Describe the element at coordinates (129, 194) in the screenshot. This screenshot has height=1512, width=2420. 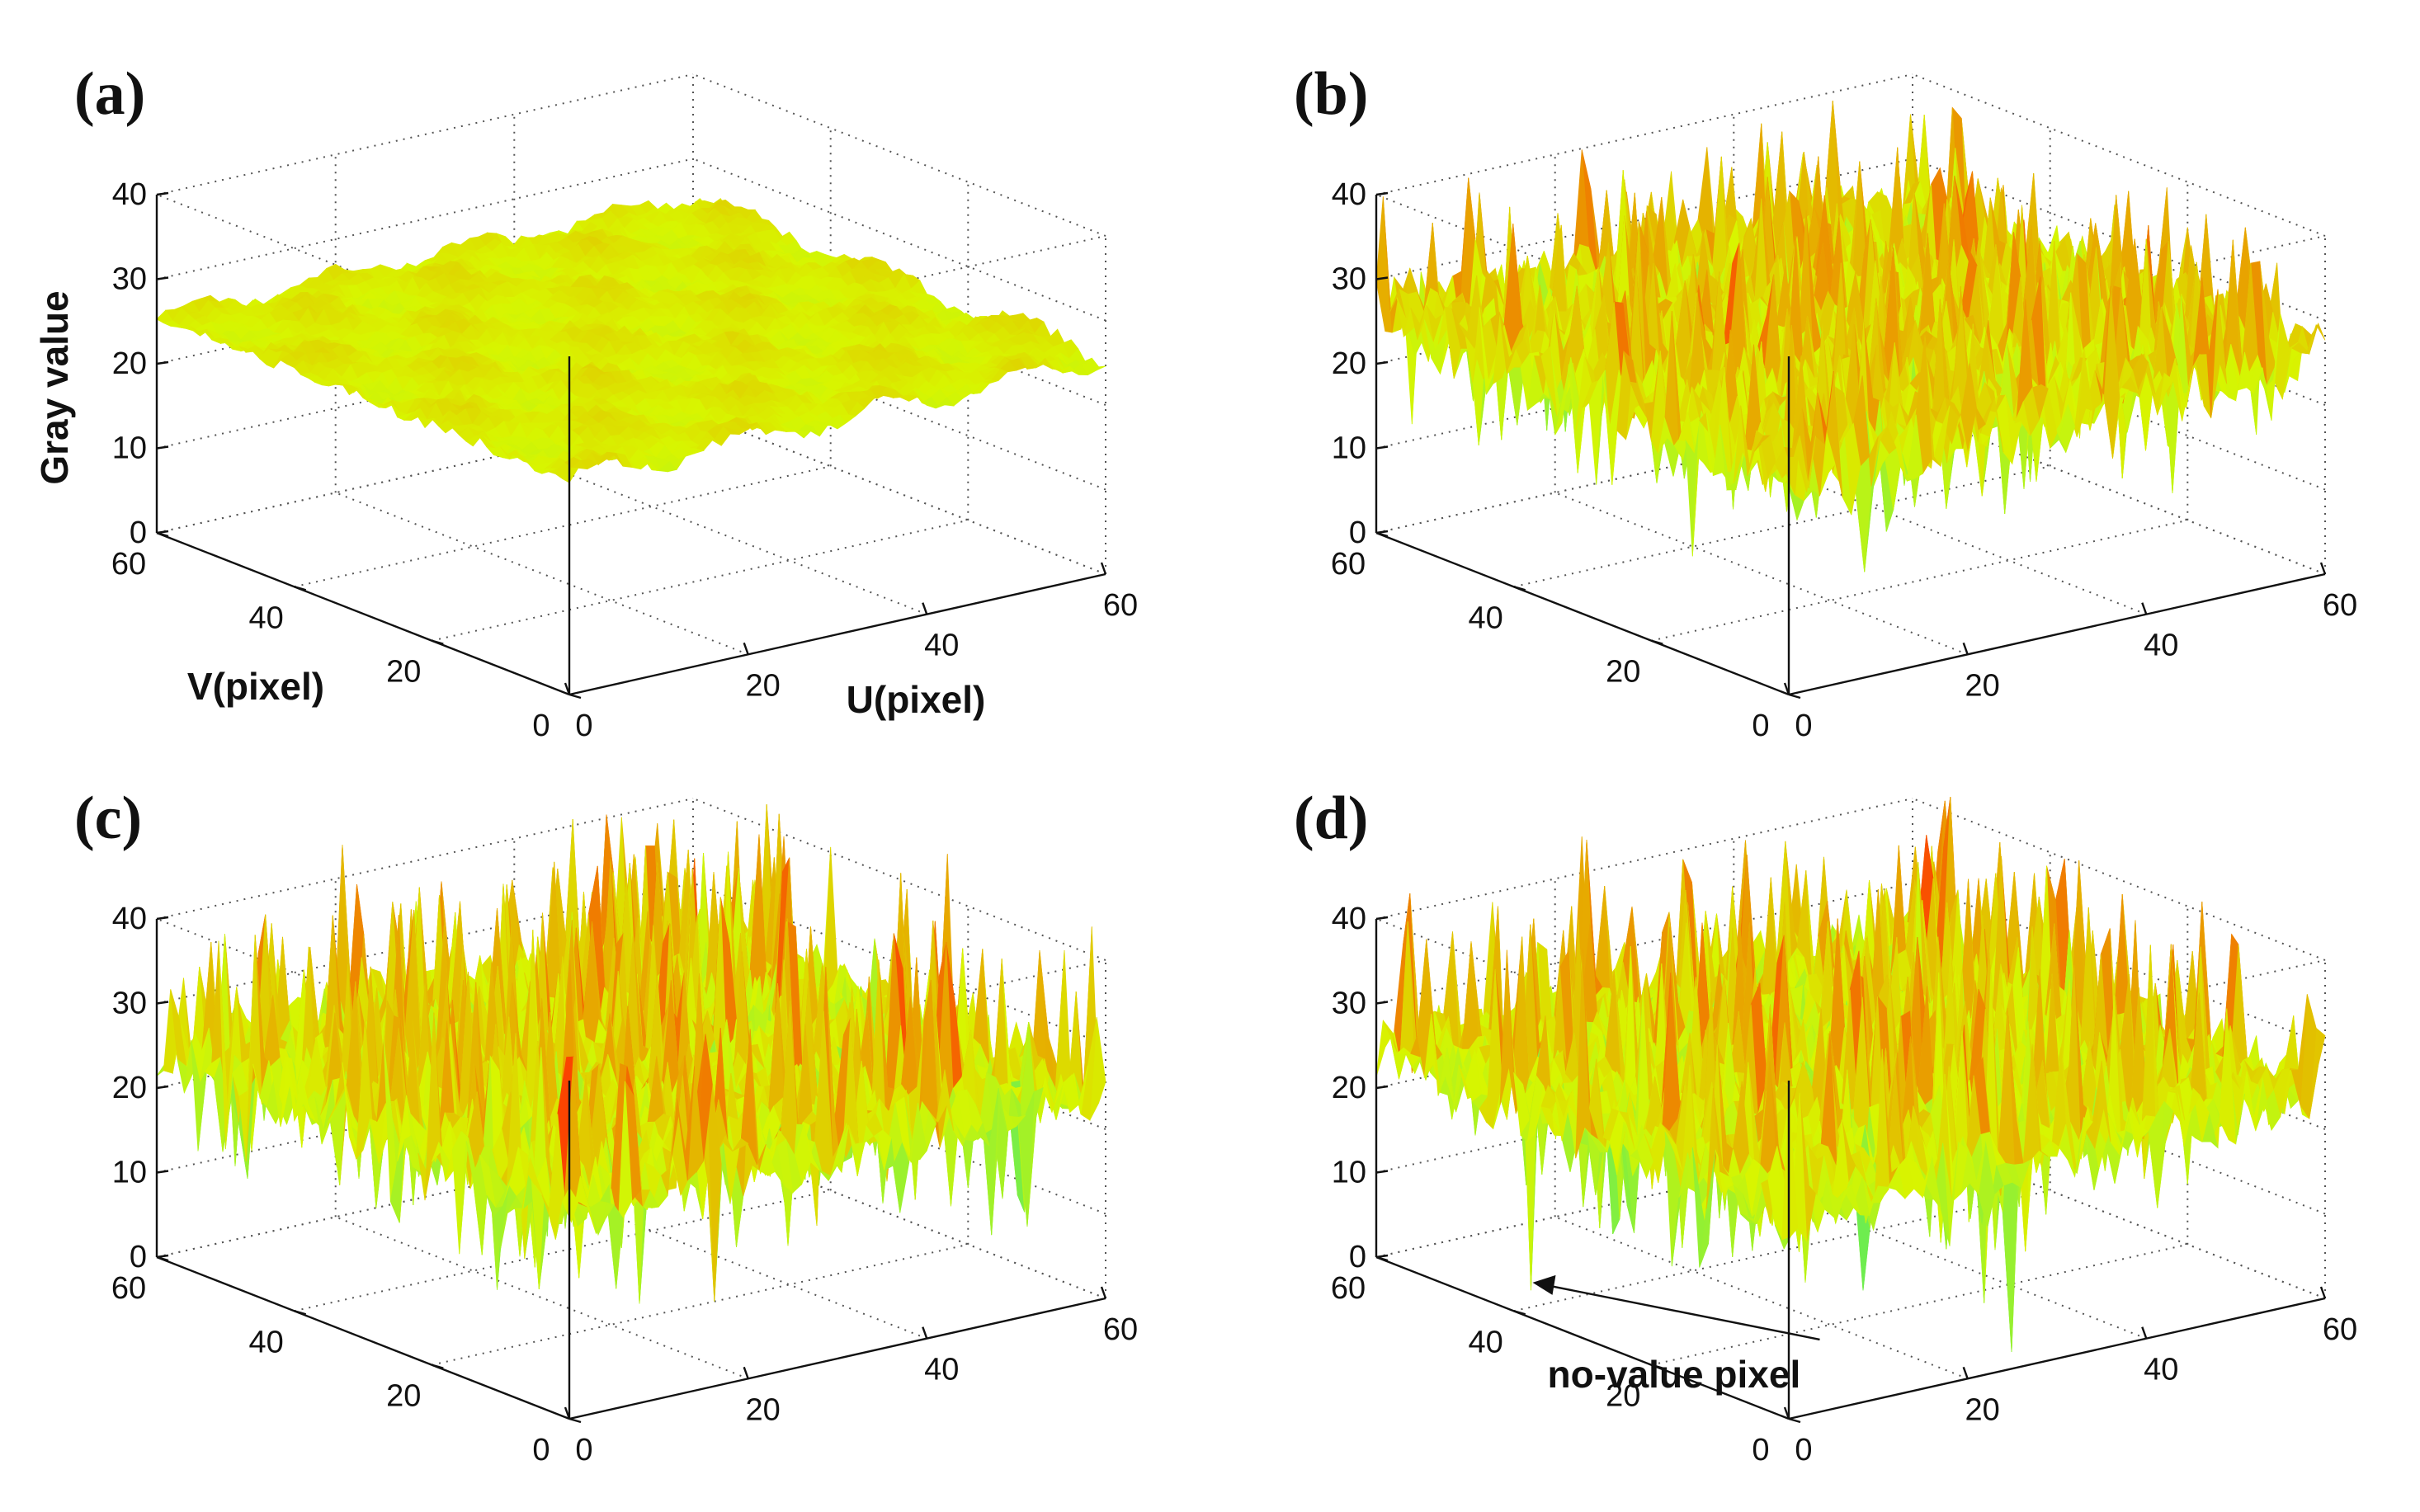
I see `z-tick-label: 40` at that location.